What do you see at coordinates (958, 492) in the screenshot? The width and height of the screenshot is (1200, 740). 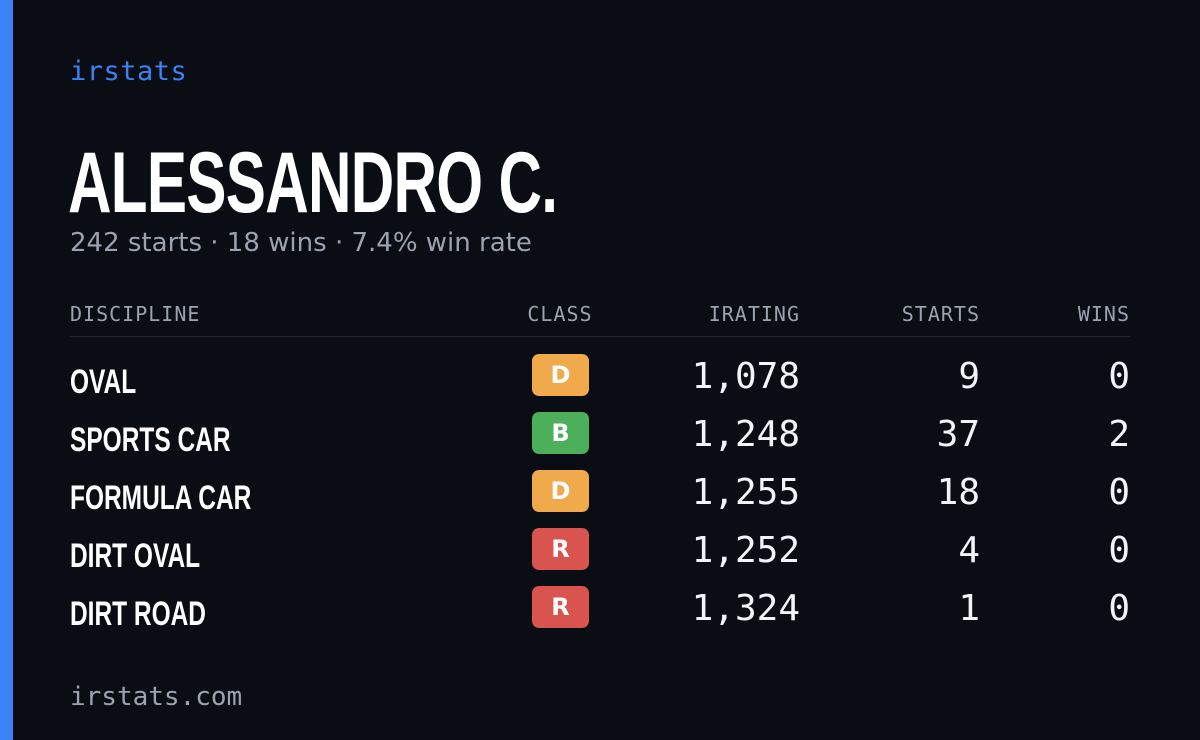 I see `starts-value: 18` at bounding box center [958, 492].